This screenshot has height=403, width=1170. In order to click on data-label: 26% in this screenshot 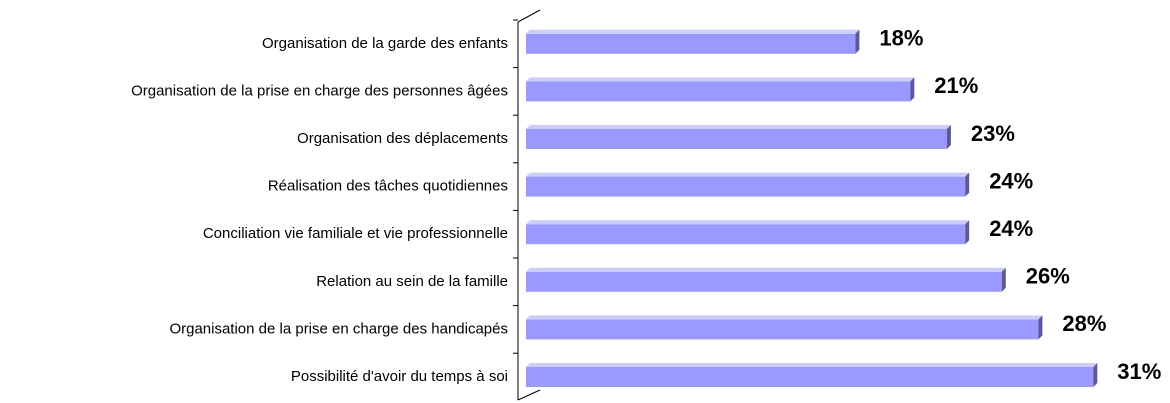, I will do `click(1048, 276)`.